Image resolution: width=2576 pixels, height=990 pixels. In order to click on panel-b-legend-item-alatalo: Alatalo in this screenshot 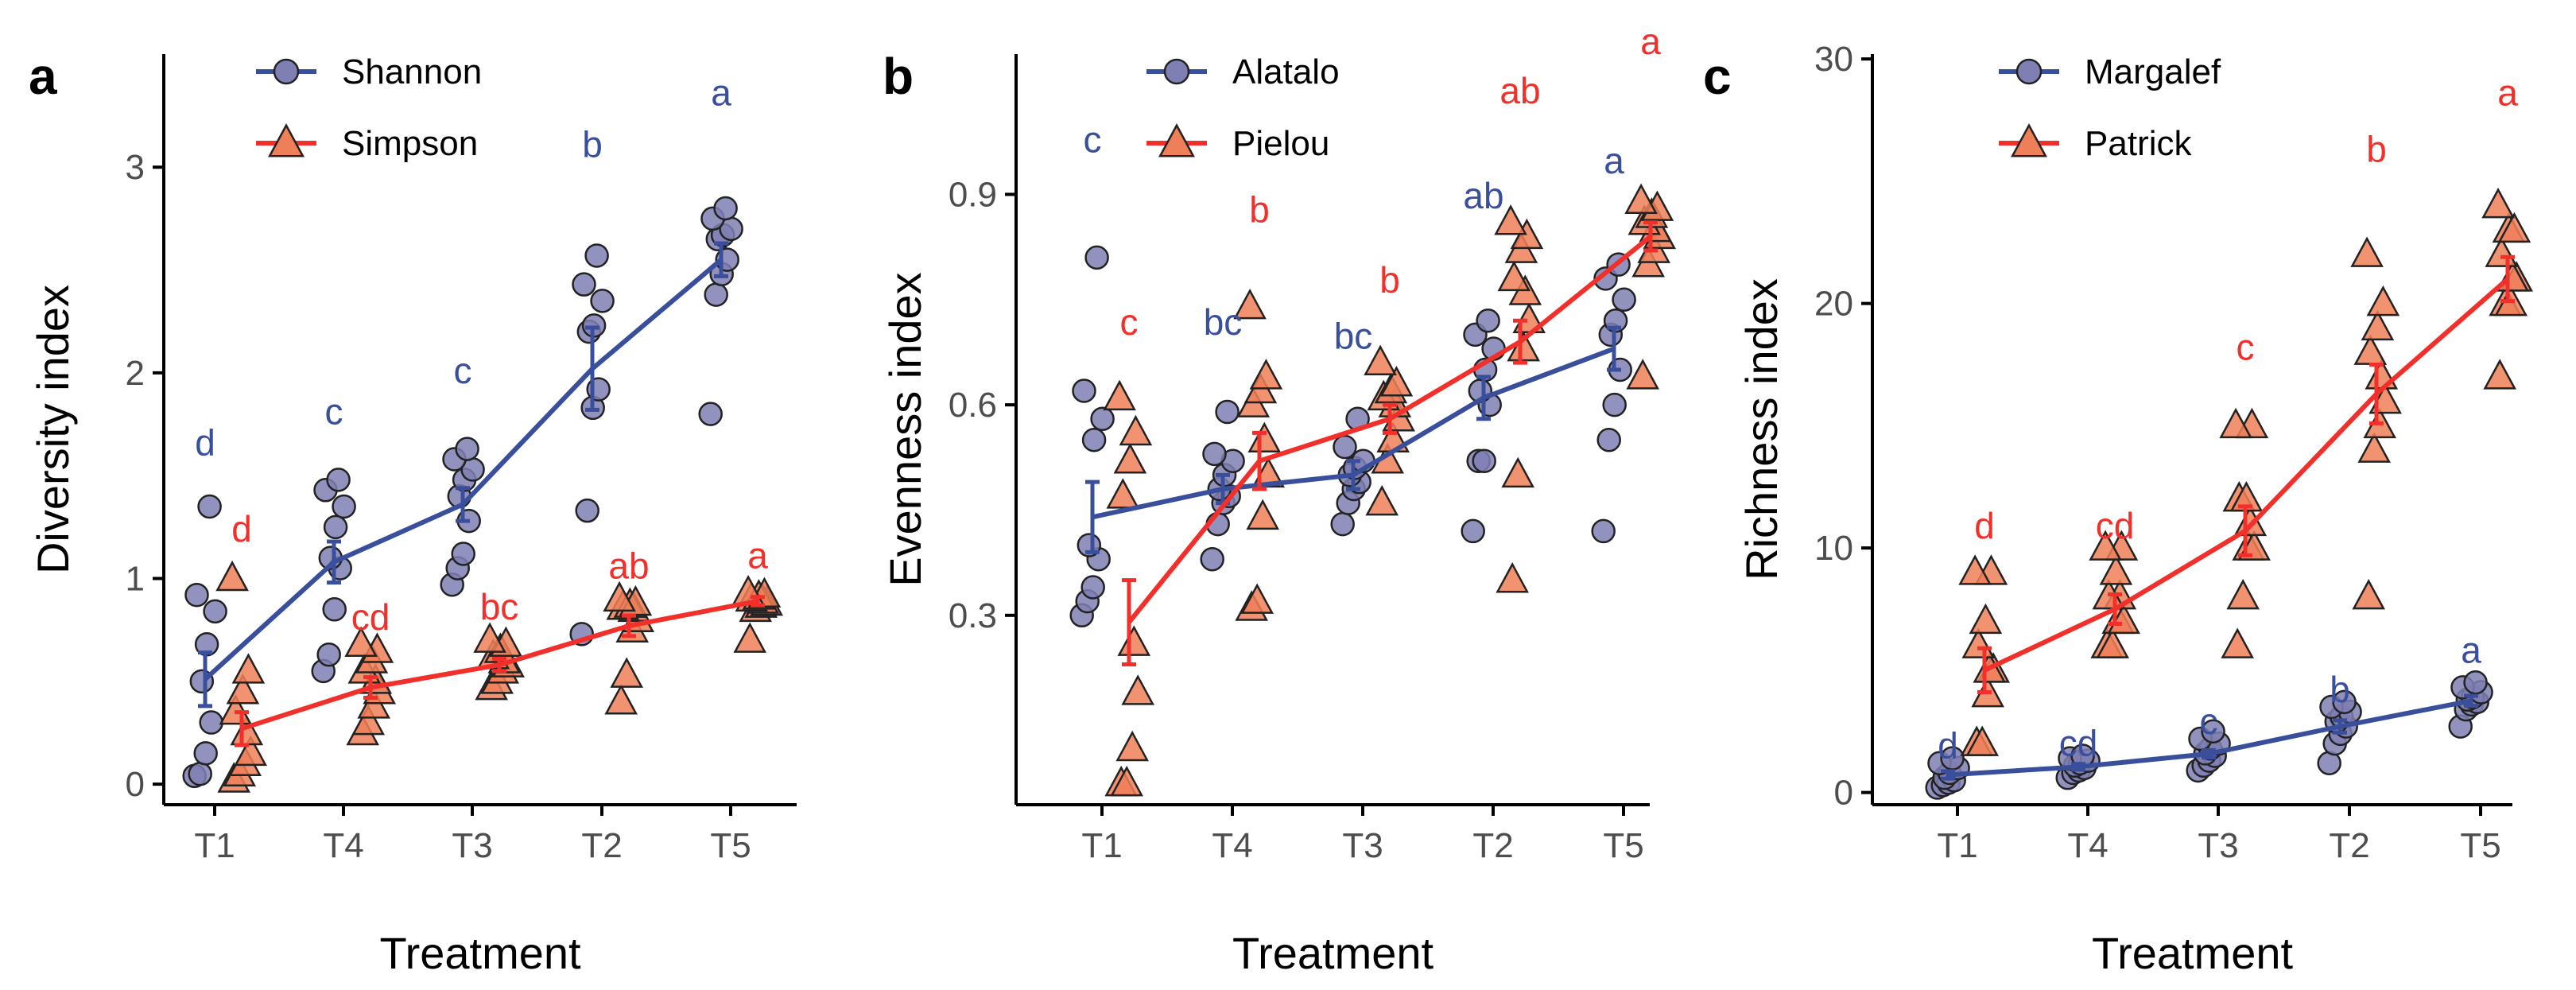, I will do `click(1243, 71)`.